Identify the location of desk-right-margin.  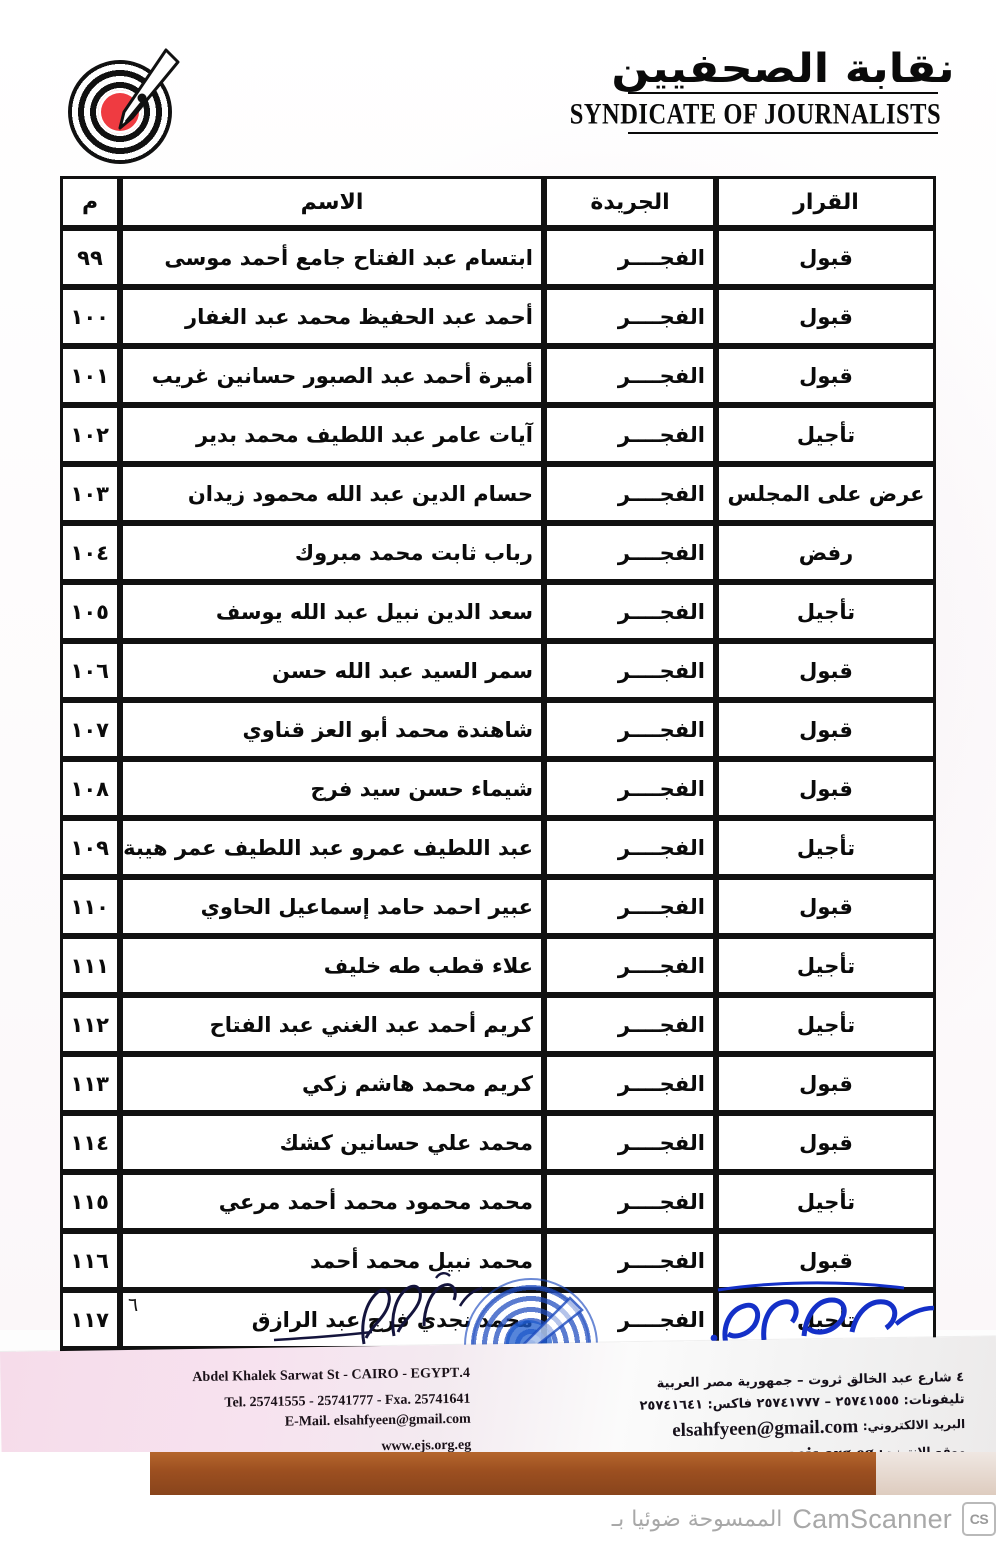
(936, 1476).